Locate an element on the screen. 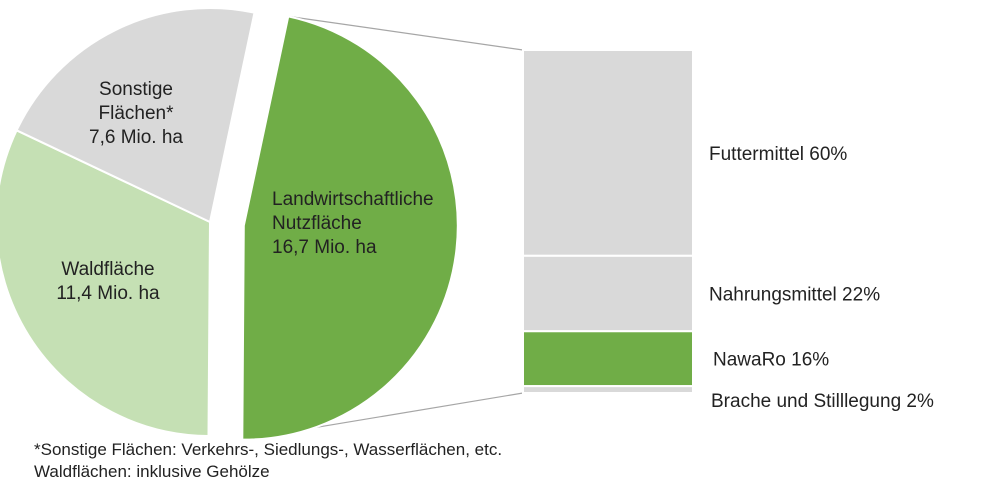 The width and height of the screenshot is (993, 486). pie-slice-label-2: Sonstige Flächen* 7,6 Mio. ha is located at coordinates (136, 113).